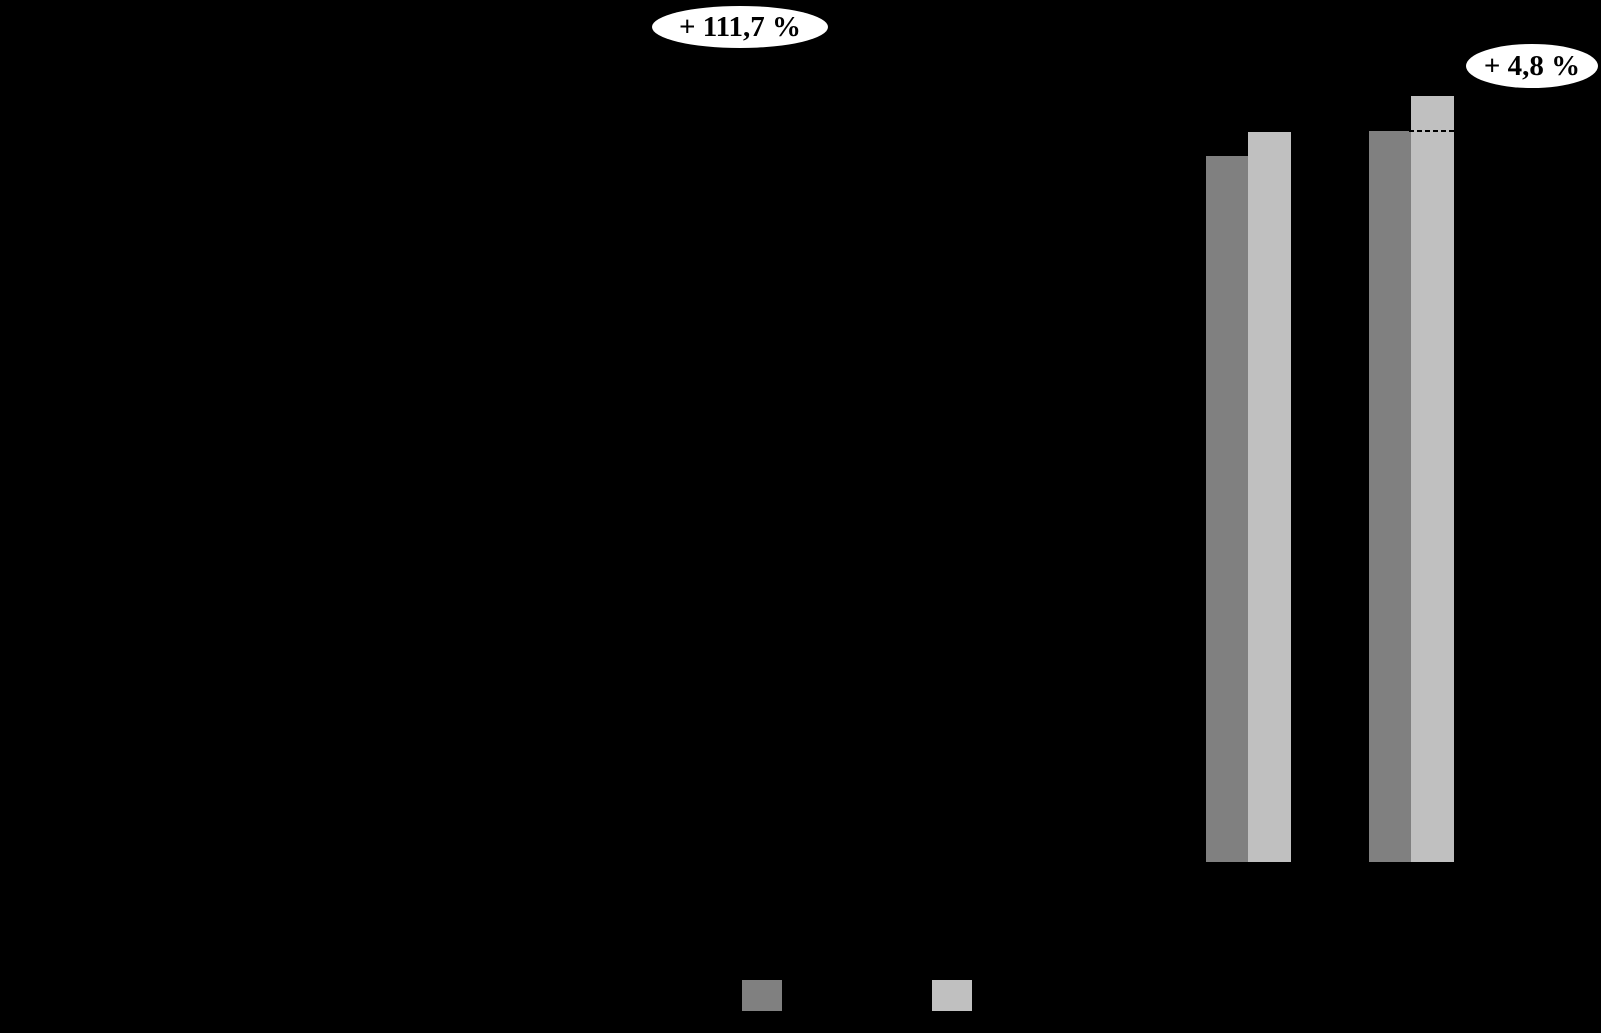  I want to click on bar-group2-dark, so click(1390, 496).